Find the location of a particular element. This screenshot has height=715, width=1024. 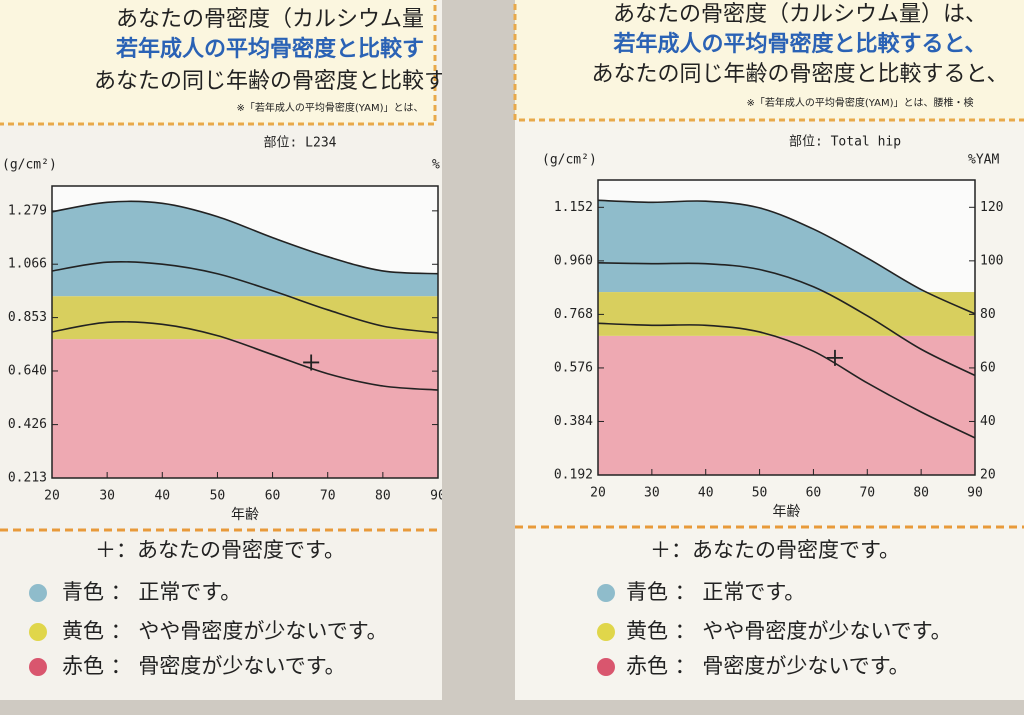

y-tick-label: 1.152 is located at coordinates (573, 207).